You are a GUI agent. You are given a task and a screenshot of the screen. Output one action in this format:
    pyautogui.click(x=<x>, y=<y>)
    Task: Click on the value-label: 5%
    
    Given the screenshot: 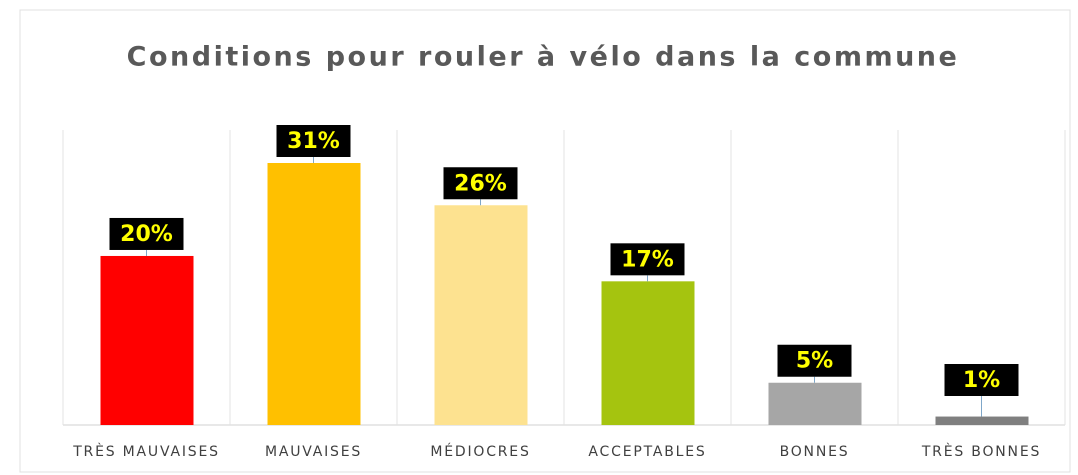 What is the action you would take?
    pyautogui.click(x=814, y=361)
    